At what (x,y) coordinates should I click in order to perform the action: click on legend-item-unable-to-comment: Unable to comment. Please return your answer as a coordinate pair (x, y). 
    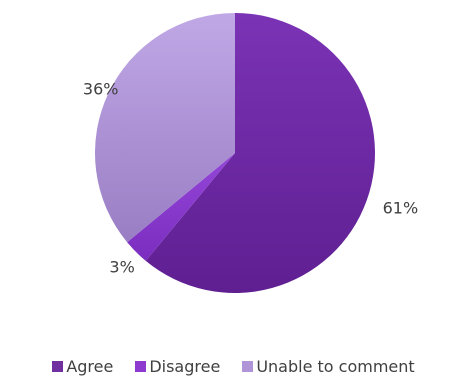
    Looking at the image, I should click on (328, 366).